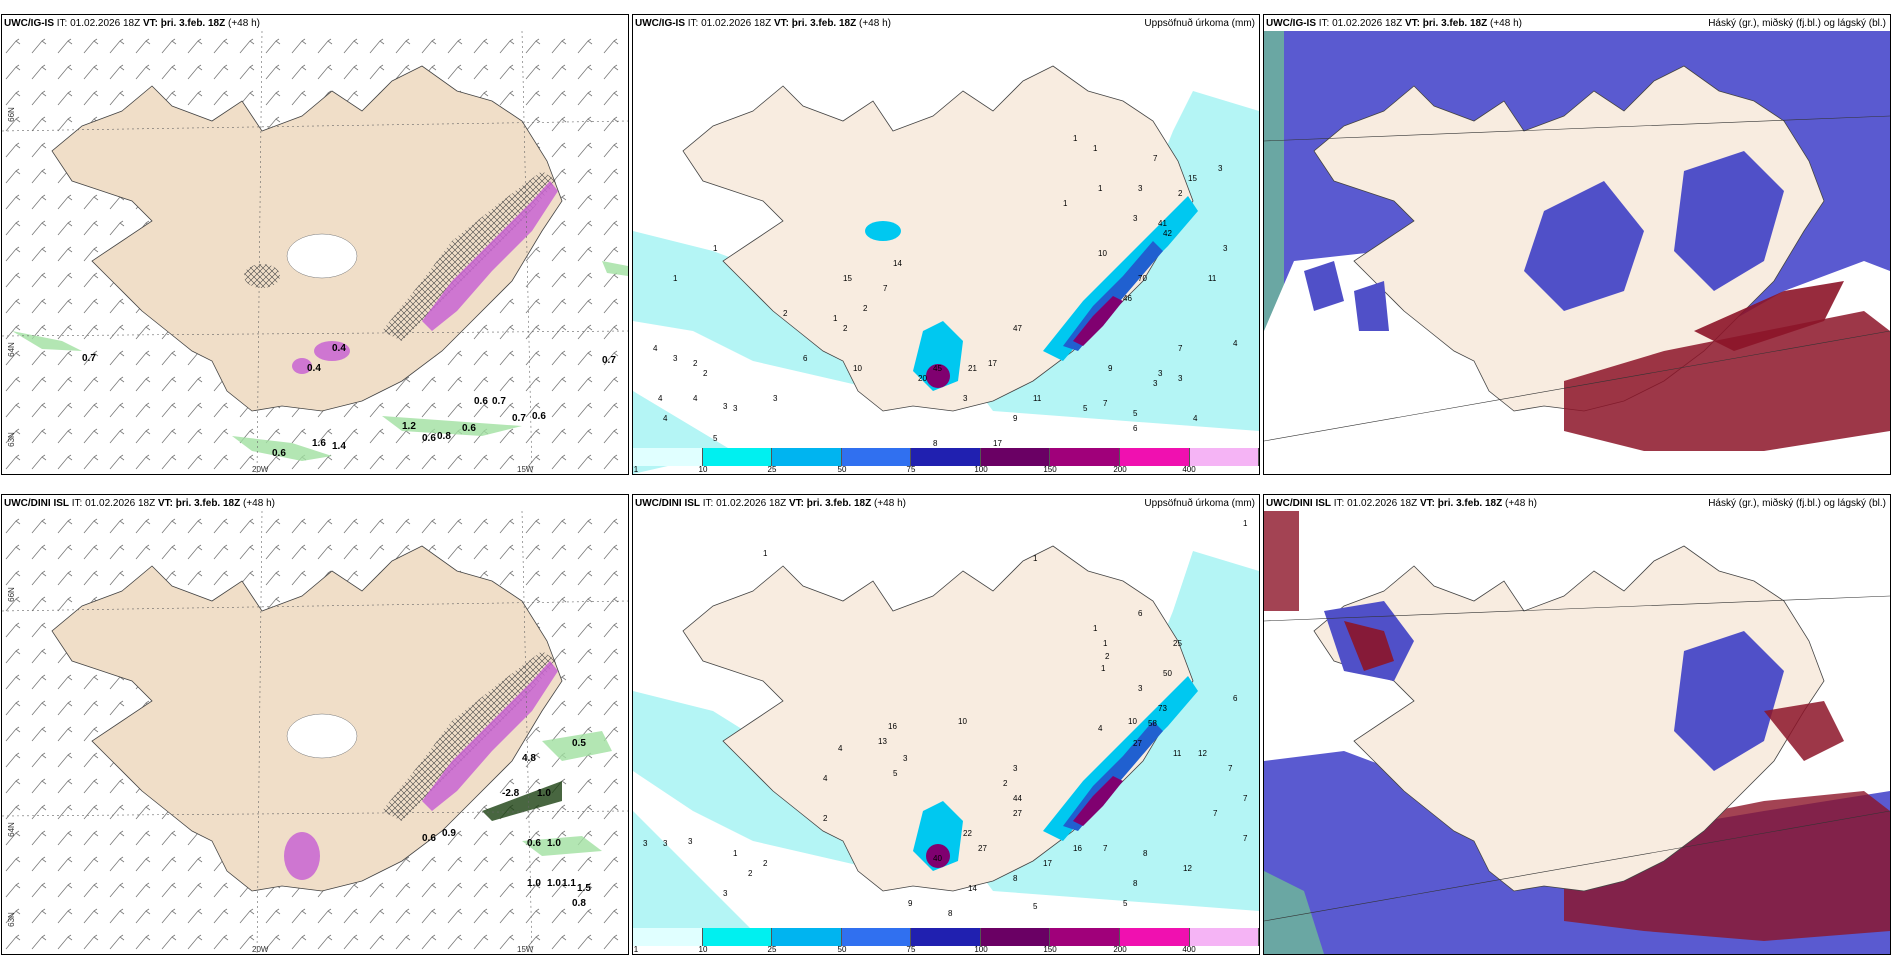 This screenshot has width=1900, height=955. Describe the element at coordinates (1037, 398) in the screenshot. I see `precip-label: 11` at that location.